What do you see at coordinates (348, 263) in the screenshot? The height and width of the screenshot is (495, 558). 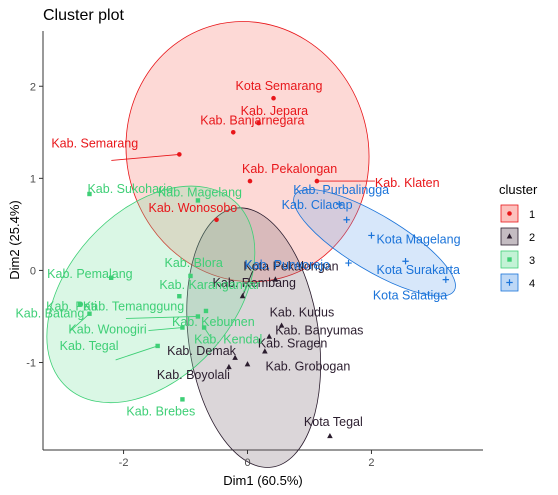 I see `point-kab-purworejo` at bounding box center [348, 263].